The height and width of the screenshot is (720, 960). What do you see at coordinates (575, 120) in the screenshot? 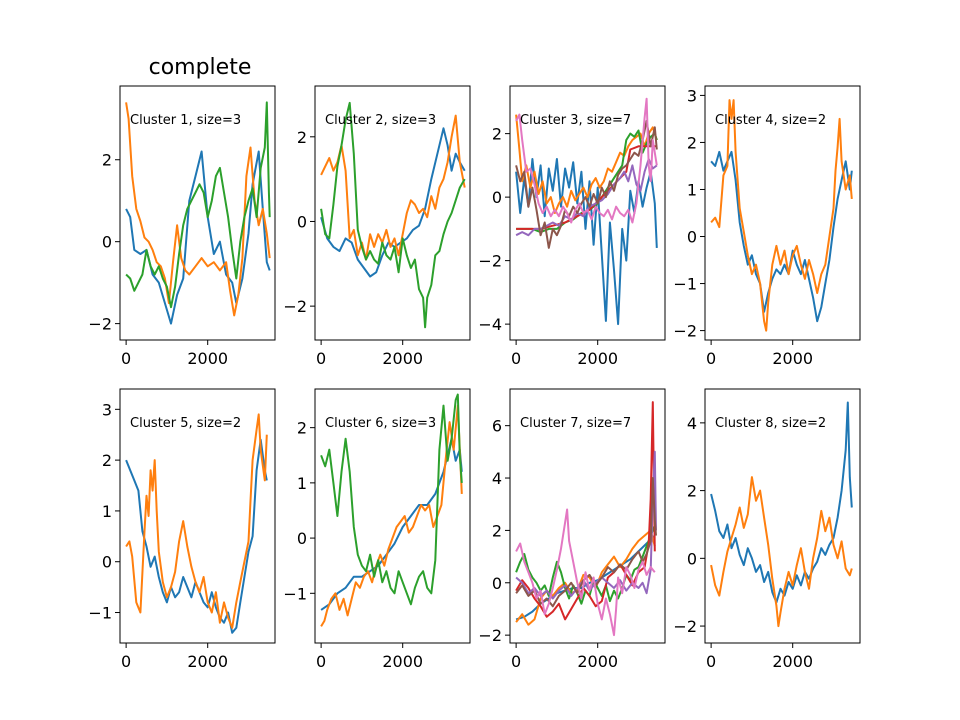
I see `cluster-title: Cluster 3, size=7` at bounding box center [575, 120].